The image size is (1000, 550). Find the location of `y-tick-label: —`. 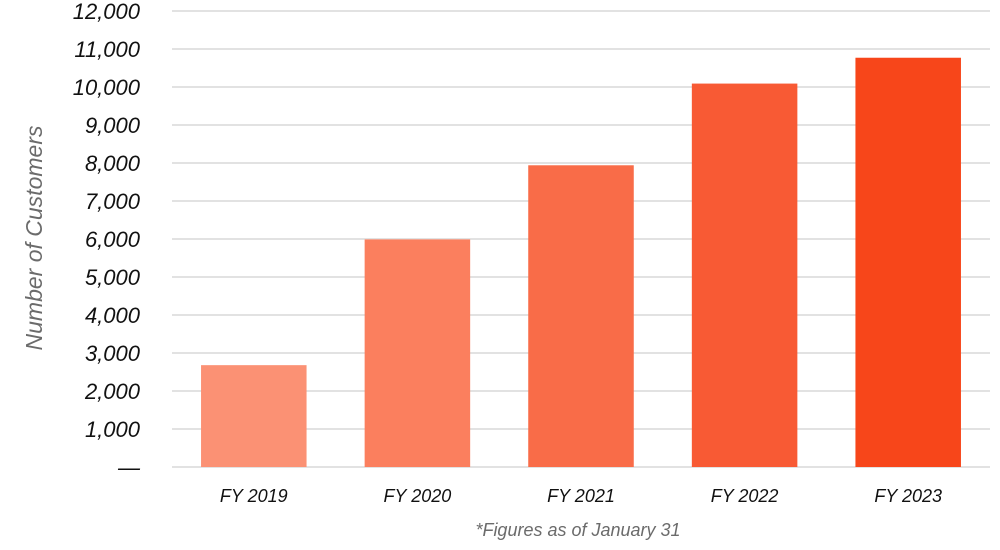

y-tick-label: — is located at coordinates (129, 467).